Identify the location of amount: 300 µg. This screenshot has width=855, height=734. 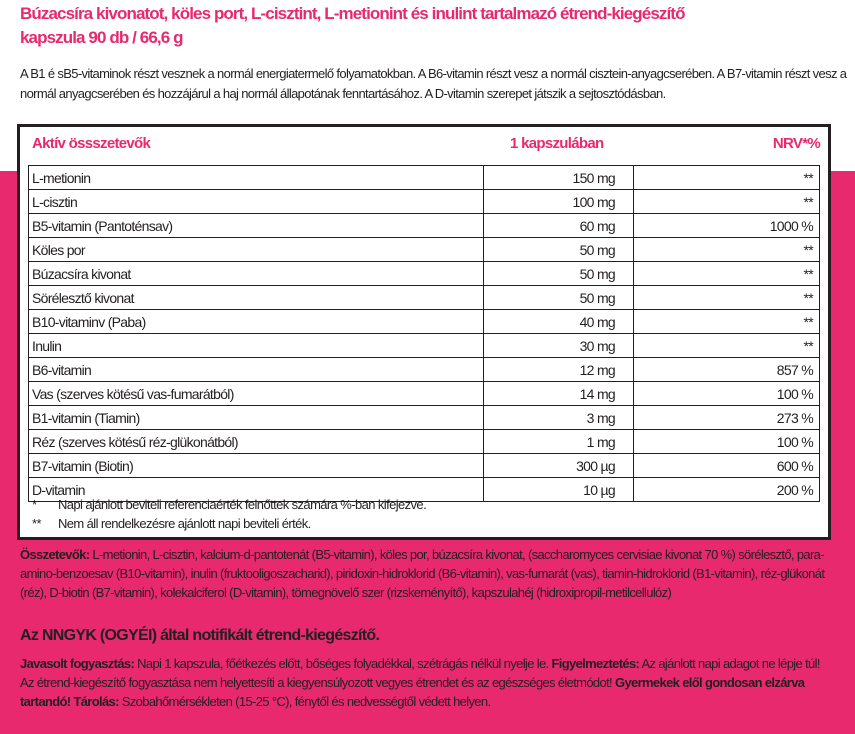
(558, 465).